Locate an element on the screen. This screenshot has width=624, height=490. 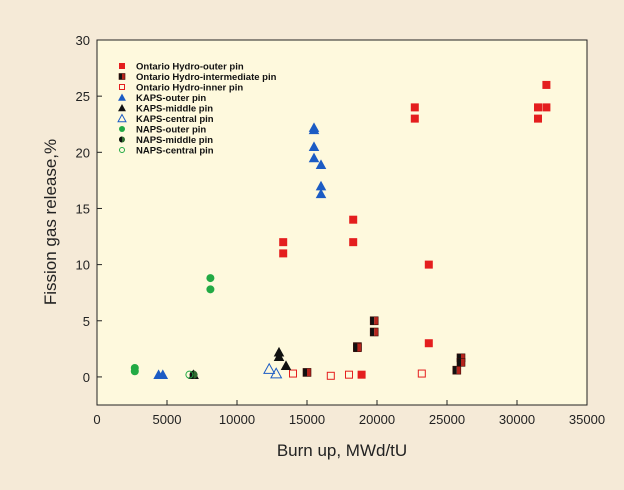
y-tick-label: 5 is located at coordinates (86, 321).